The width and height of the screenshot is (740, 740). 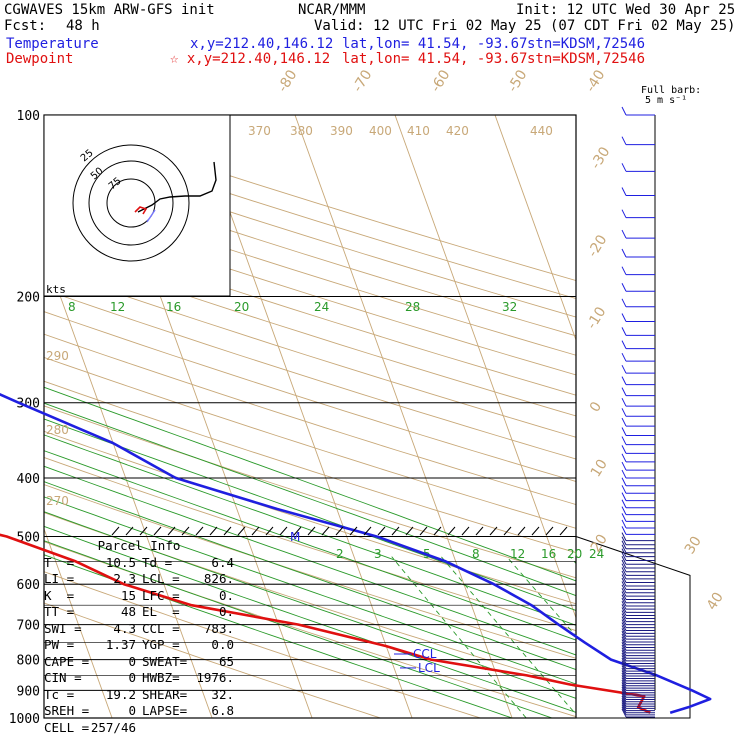 I want to click on barb-legend-speed: 5 m s⁻¹, so click(x=666, y=100).